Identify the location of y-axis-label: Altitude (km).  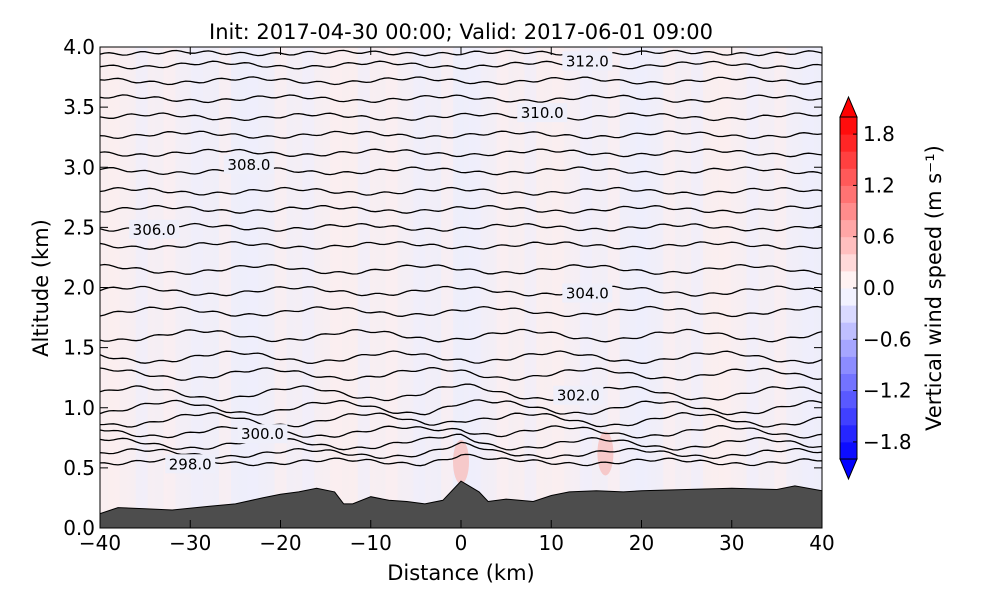
(41, 288).